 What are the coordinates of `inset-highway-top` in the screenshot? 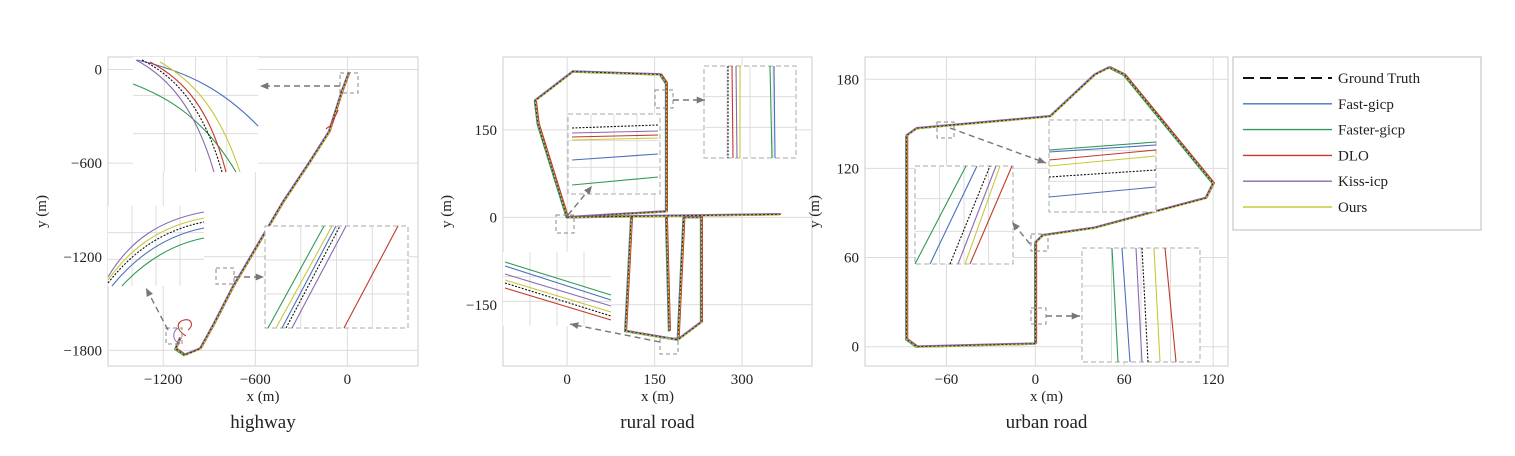 It's located at (195, 115).